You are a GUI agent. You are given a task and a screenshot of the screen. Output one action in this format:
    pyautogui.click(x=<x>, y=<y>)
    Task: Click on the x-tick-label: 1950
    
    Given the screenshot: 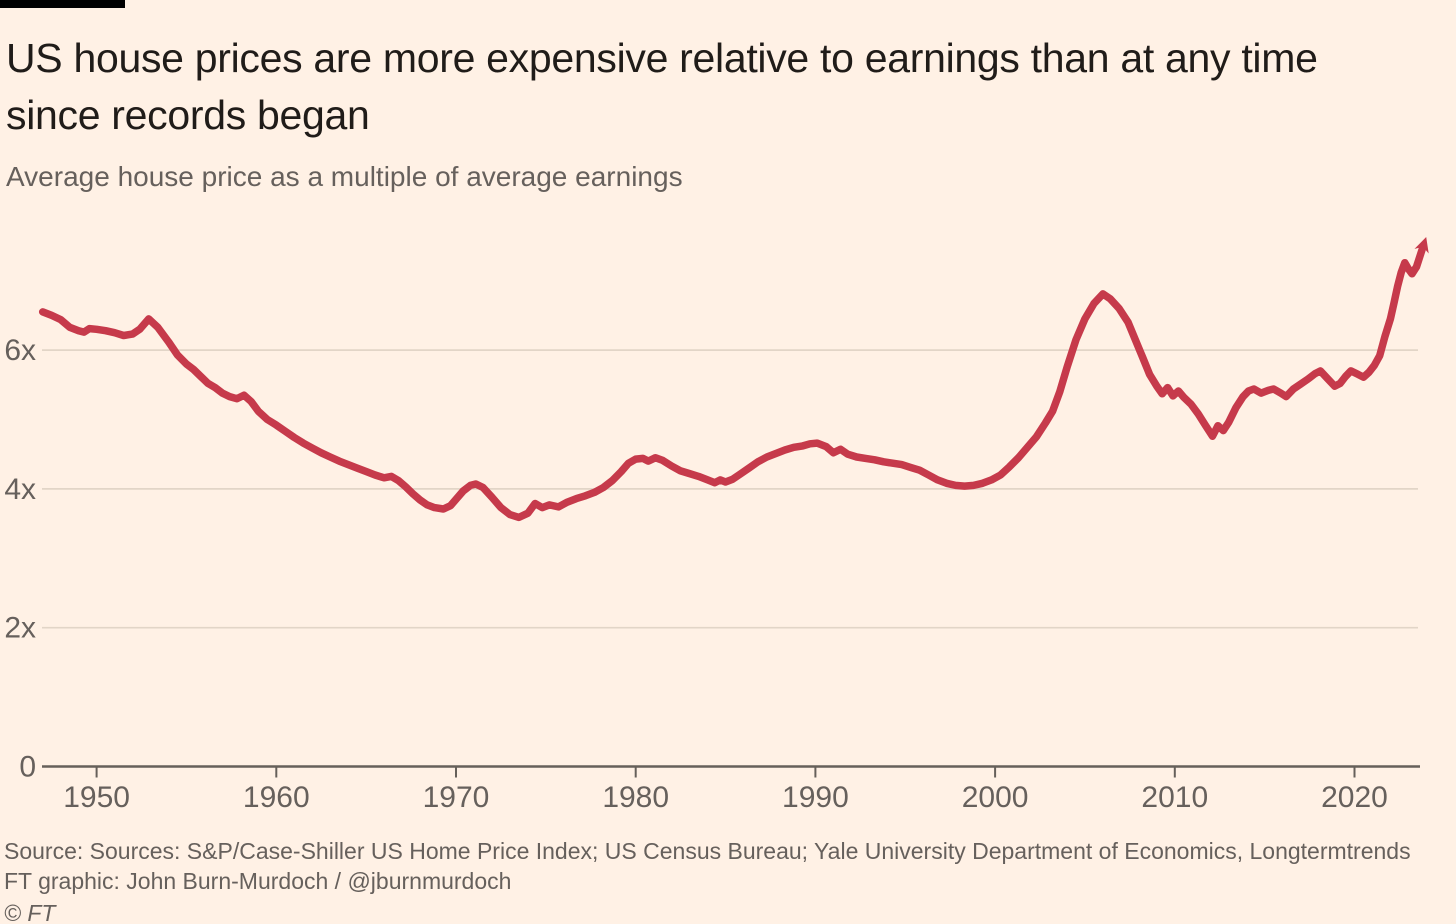 What is the action you would take?
    pyautogui.click(x=96, y=797)
    